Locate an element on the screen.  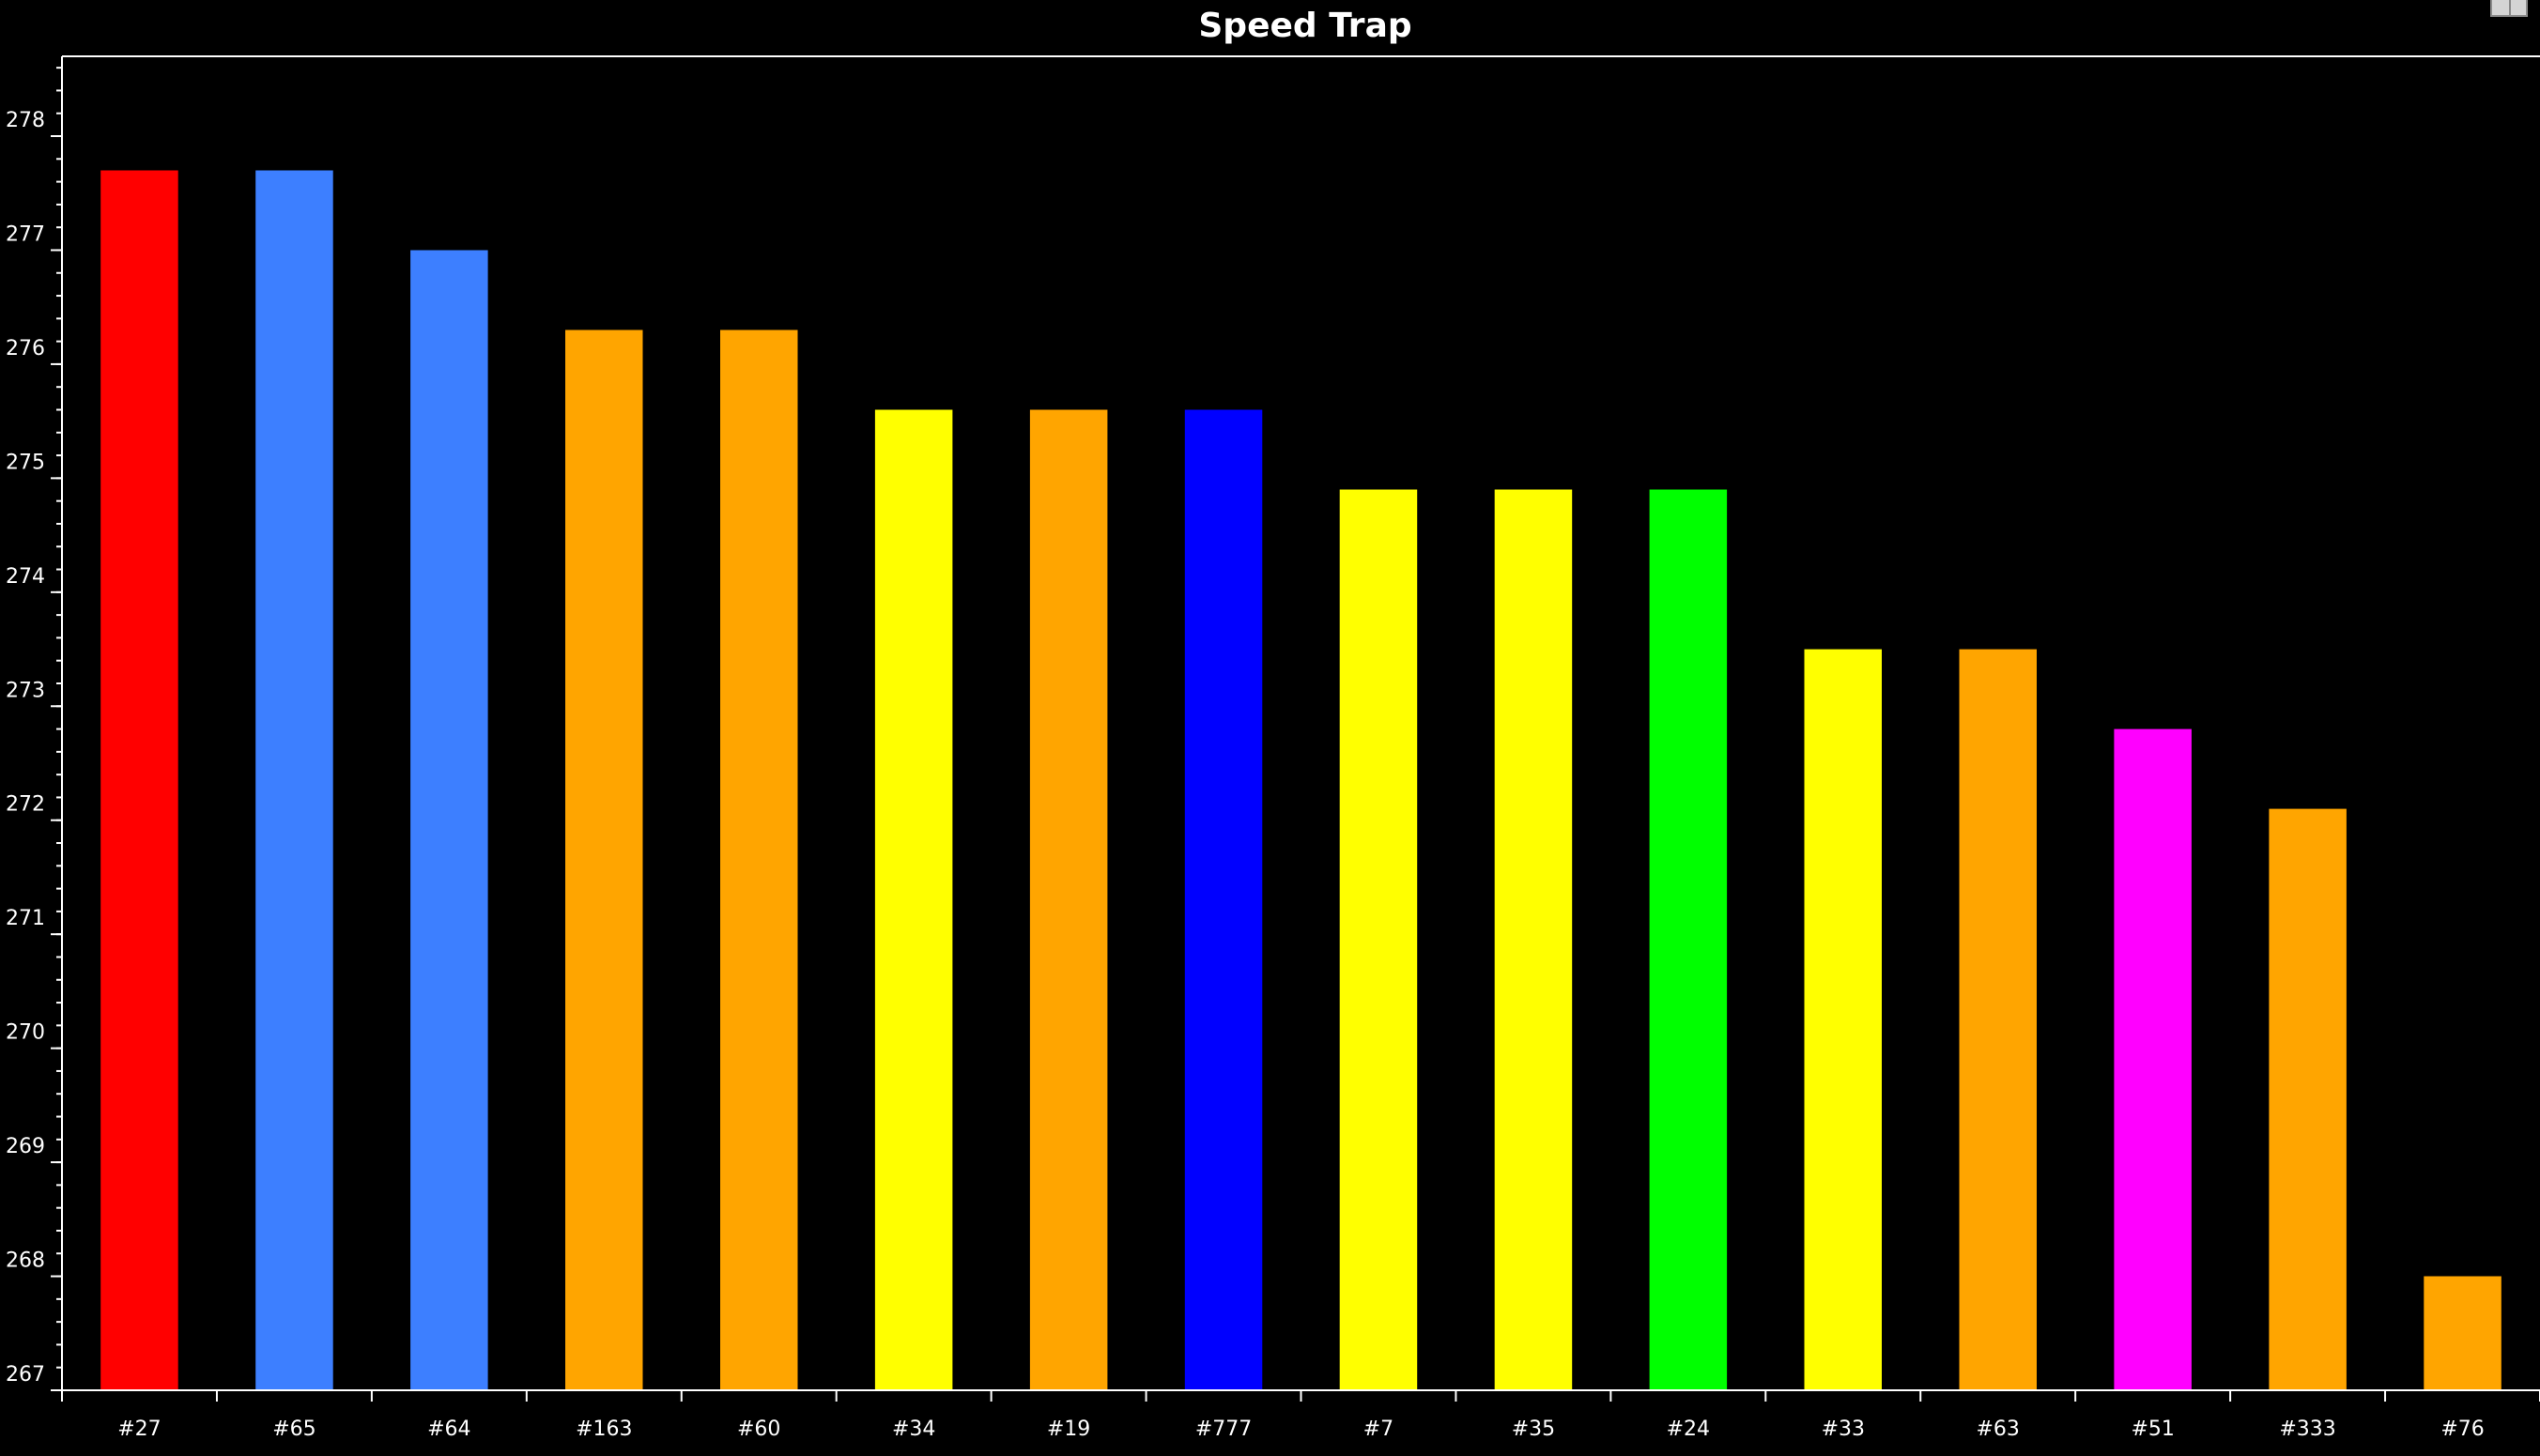
x-tick-label: #65 is located at coordinates (294, 1429).